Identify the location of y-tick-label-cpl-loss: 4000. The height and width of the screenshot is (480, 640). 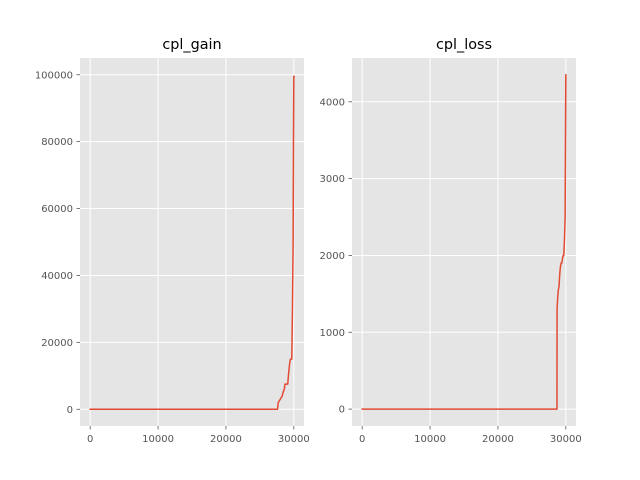
(332, 102).